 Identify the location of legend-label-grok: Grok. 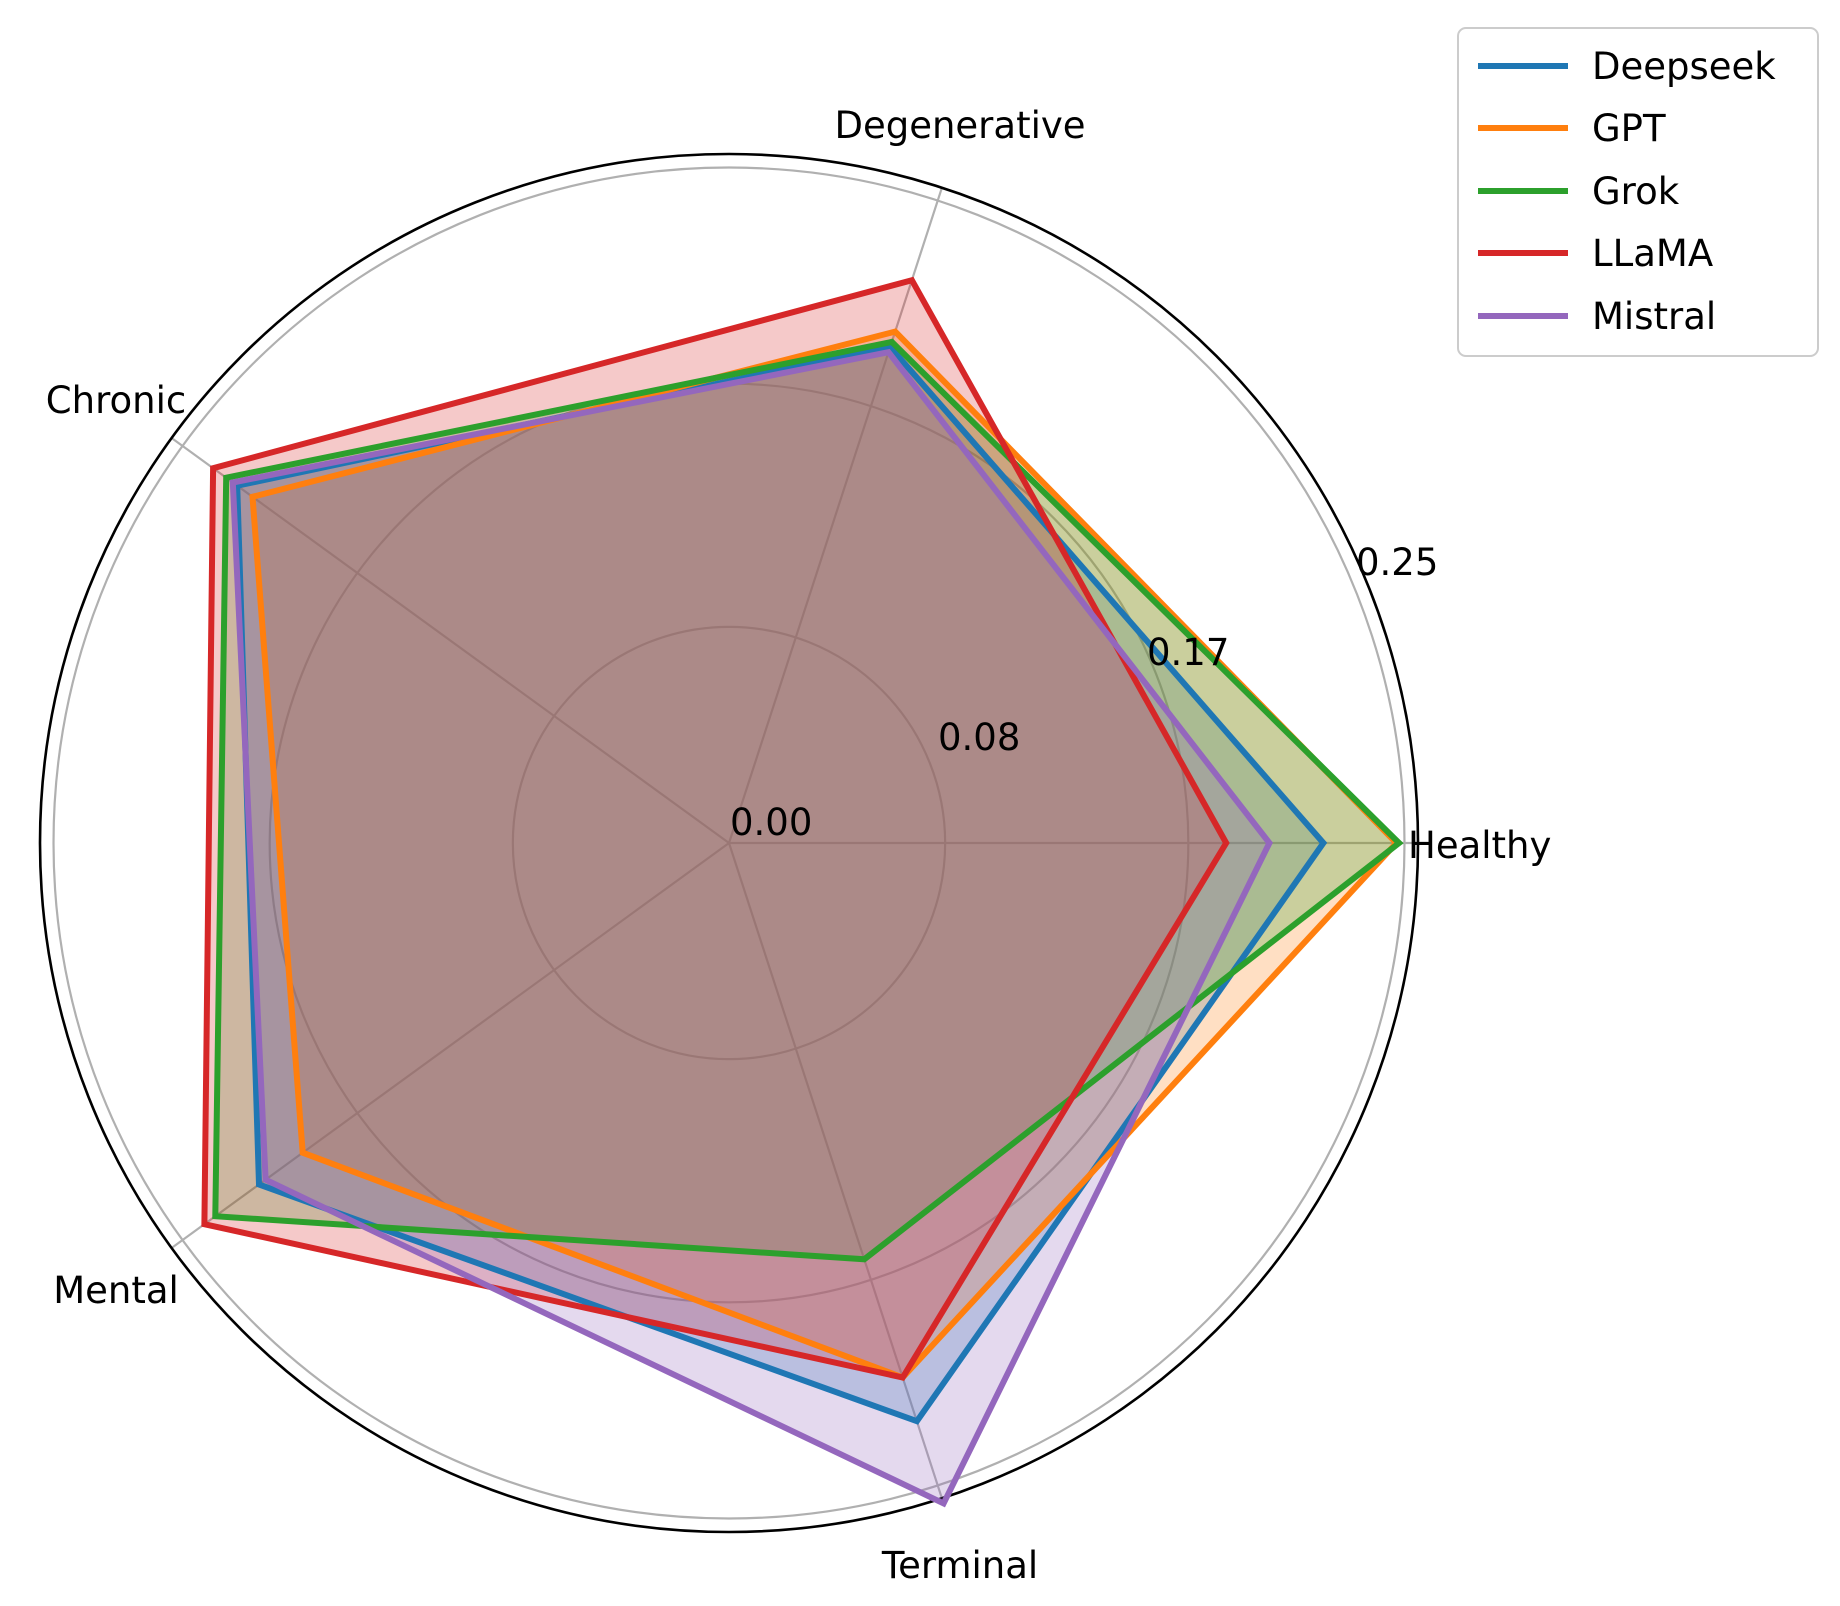
(1636, 191).